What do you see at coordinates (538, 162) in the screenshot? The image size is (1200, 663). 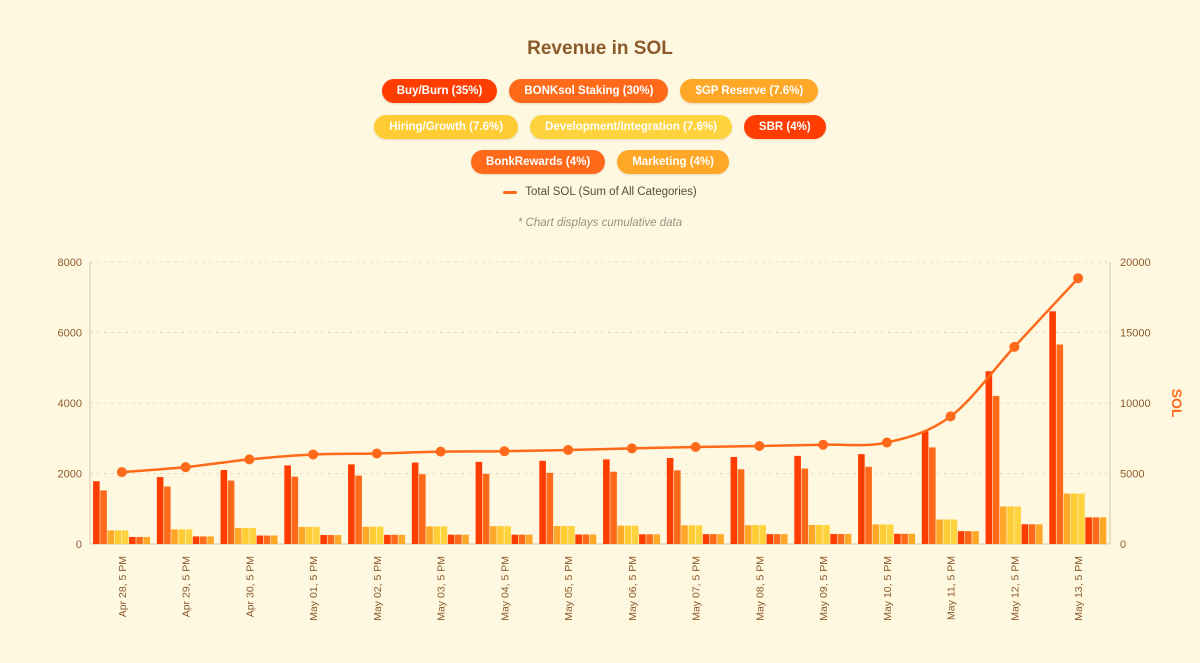 I see `legend-bonkrewards: BonkRewards (4%)` at bounding box center [538, 162].